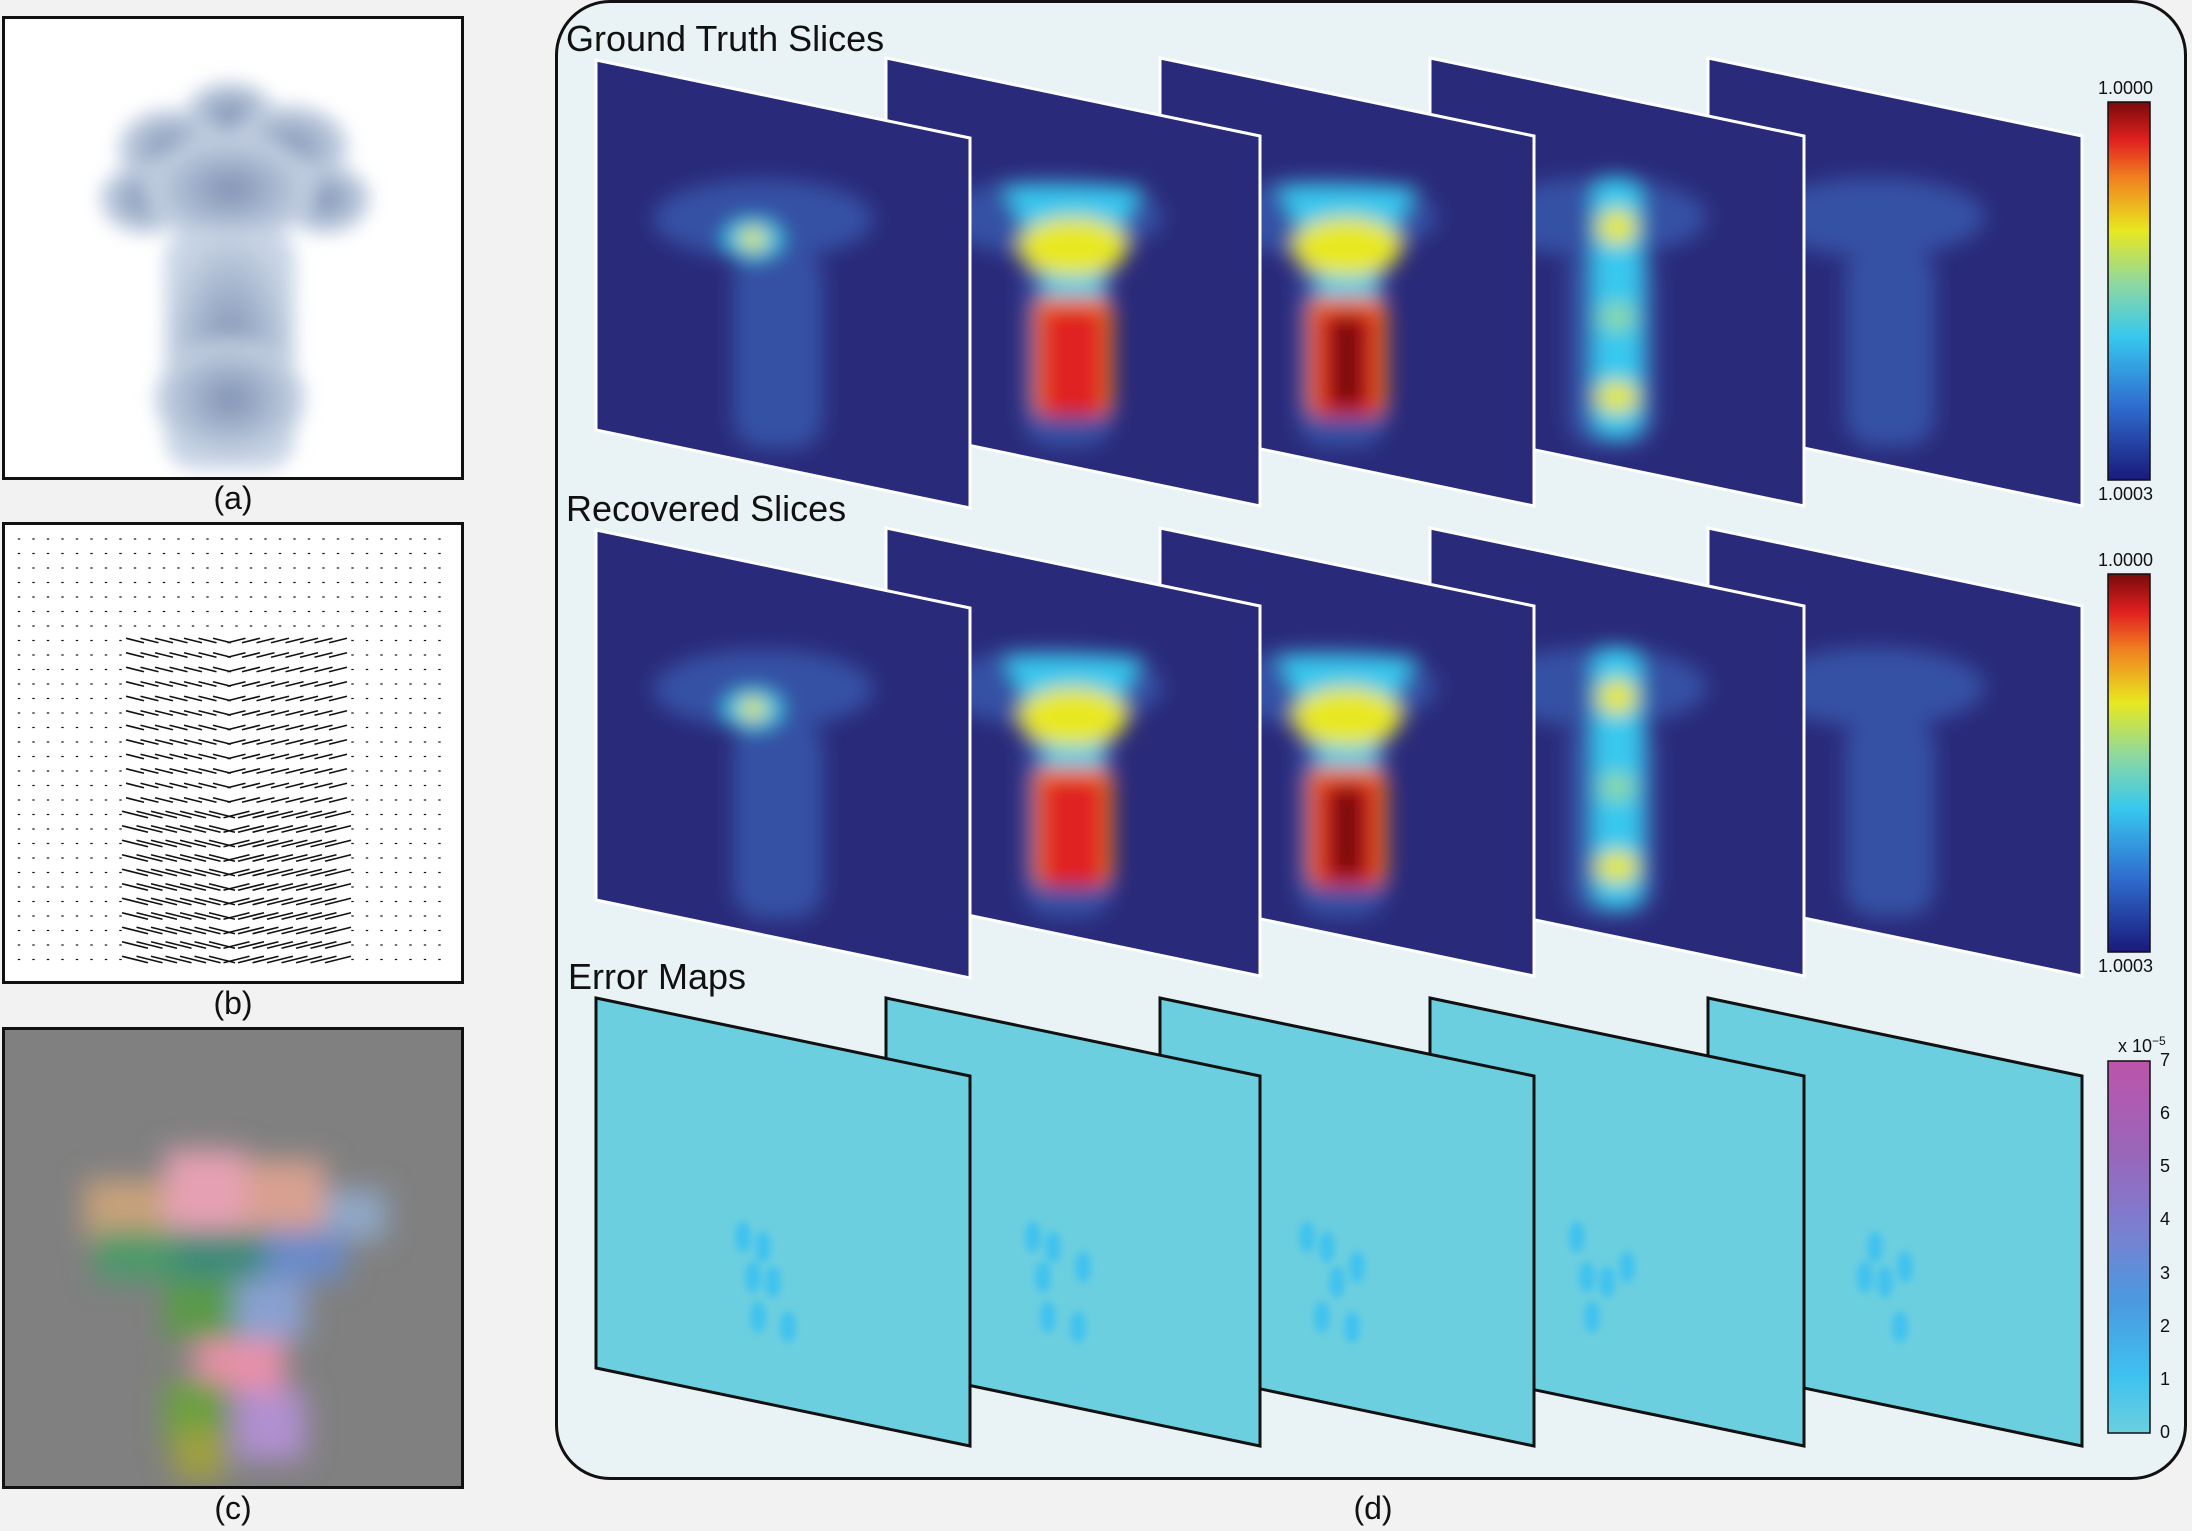 The width and height of the screenshot is (2192, 1531). I want to click on error-tick-label: 0, so click(2165, 1432).